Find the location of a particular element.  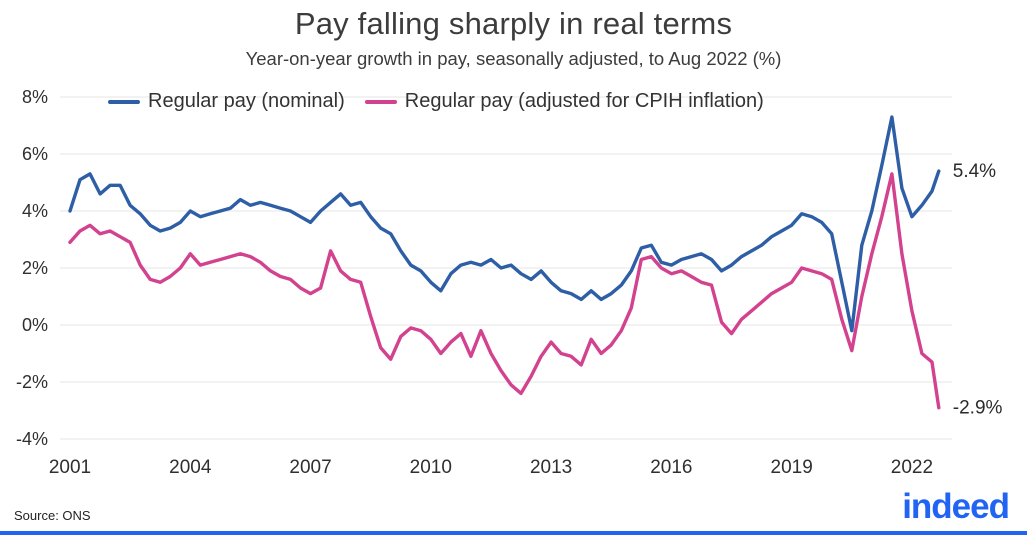

legend-item-nominal: Regular pay (nominal) is located at coordinates (226, 101).